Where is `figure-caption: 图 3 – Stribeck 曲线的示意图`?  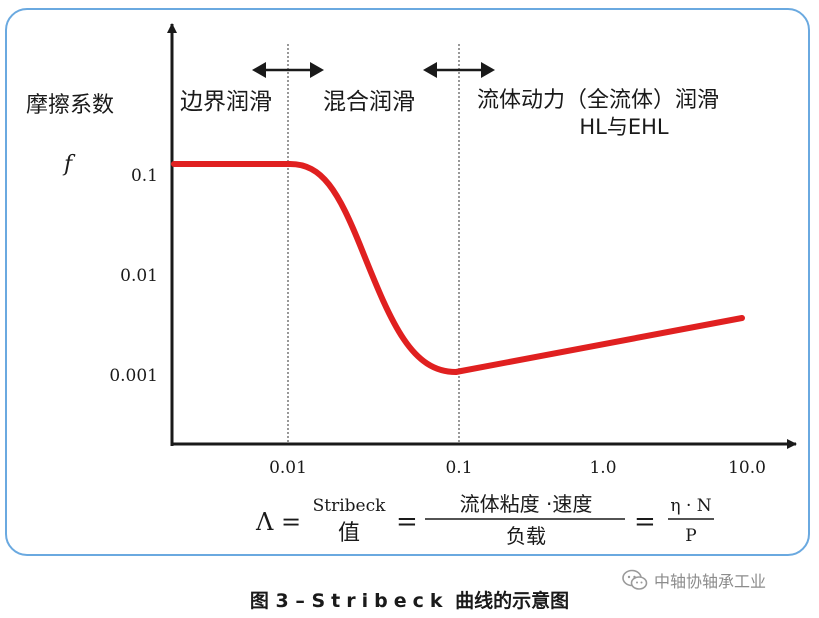
figure-caption: 图 3 – Stribeck 曲线的示意图 is located at coordinates (409, 599).